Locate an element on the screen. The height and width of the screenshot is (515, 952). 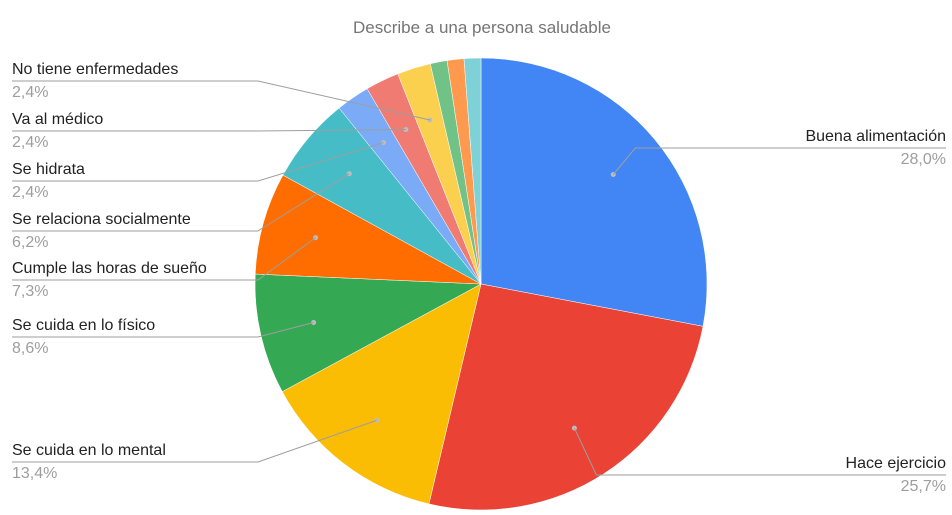
slice-percent: 8,6% is located at coordinates (30, 348).